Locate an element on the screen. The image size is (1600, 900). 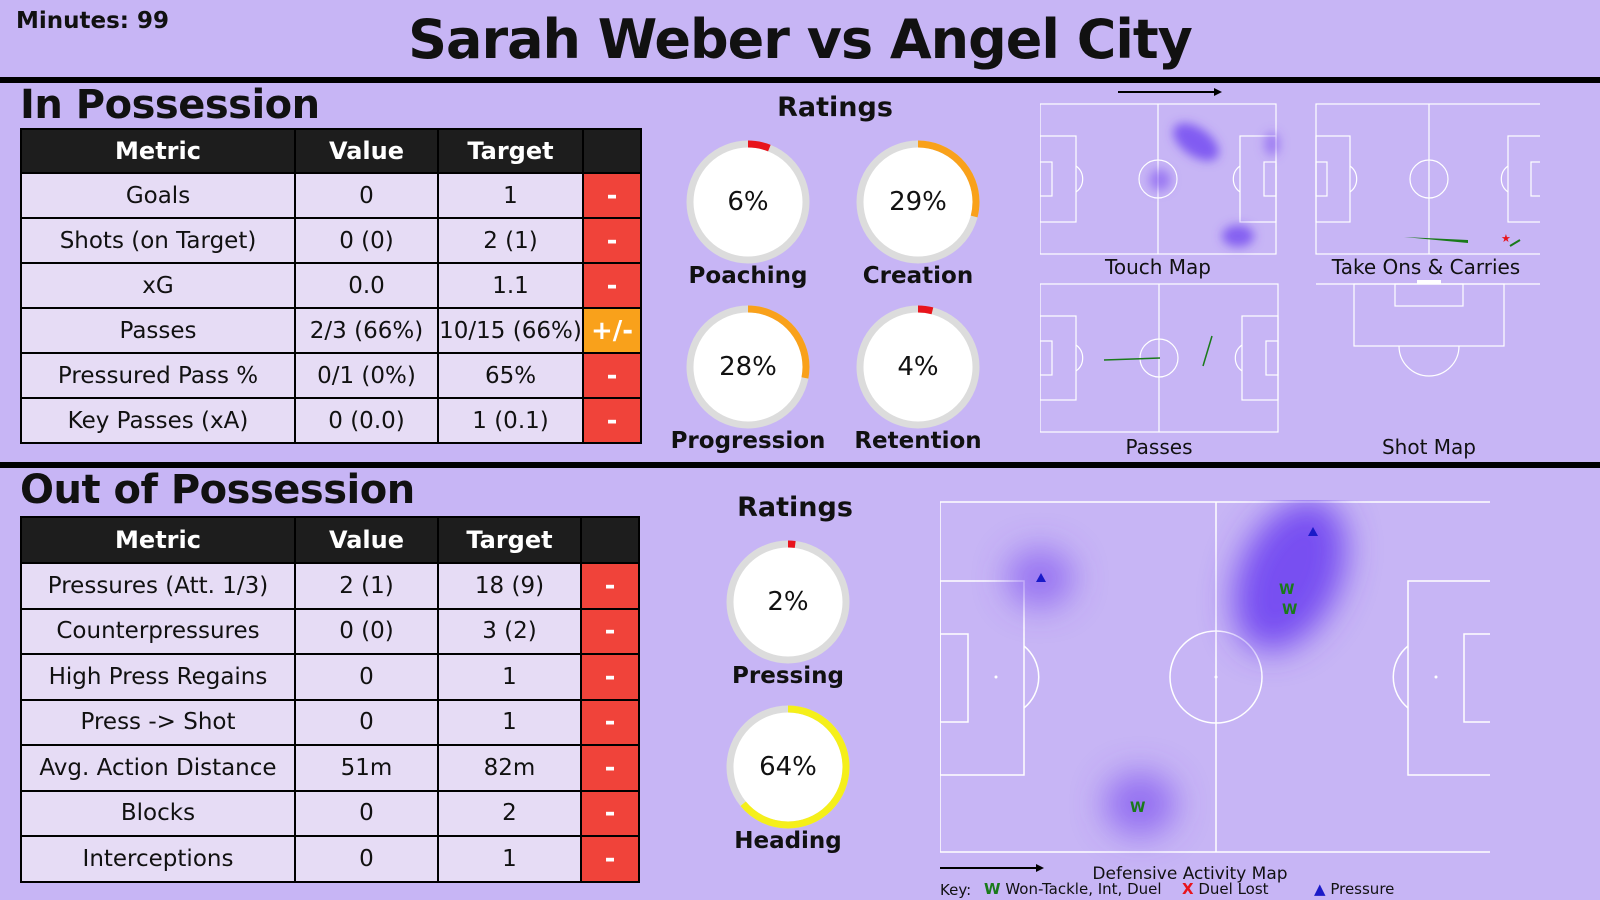
passes-map is located at coordinates (1159, 358).